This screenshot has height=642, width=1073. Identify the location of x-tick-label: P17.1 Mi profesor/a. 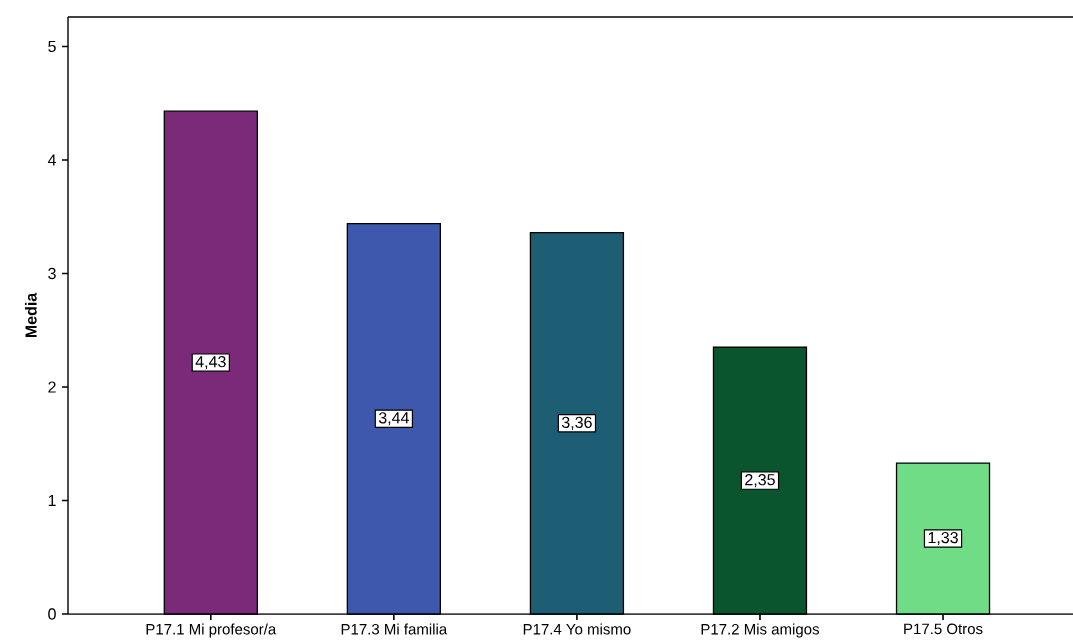
(211, 630).